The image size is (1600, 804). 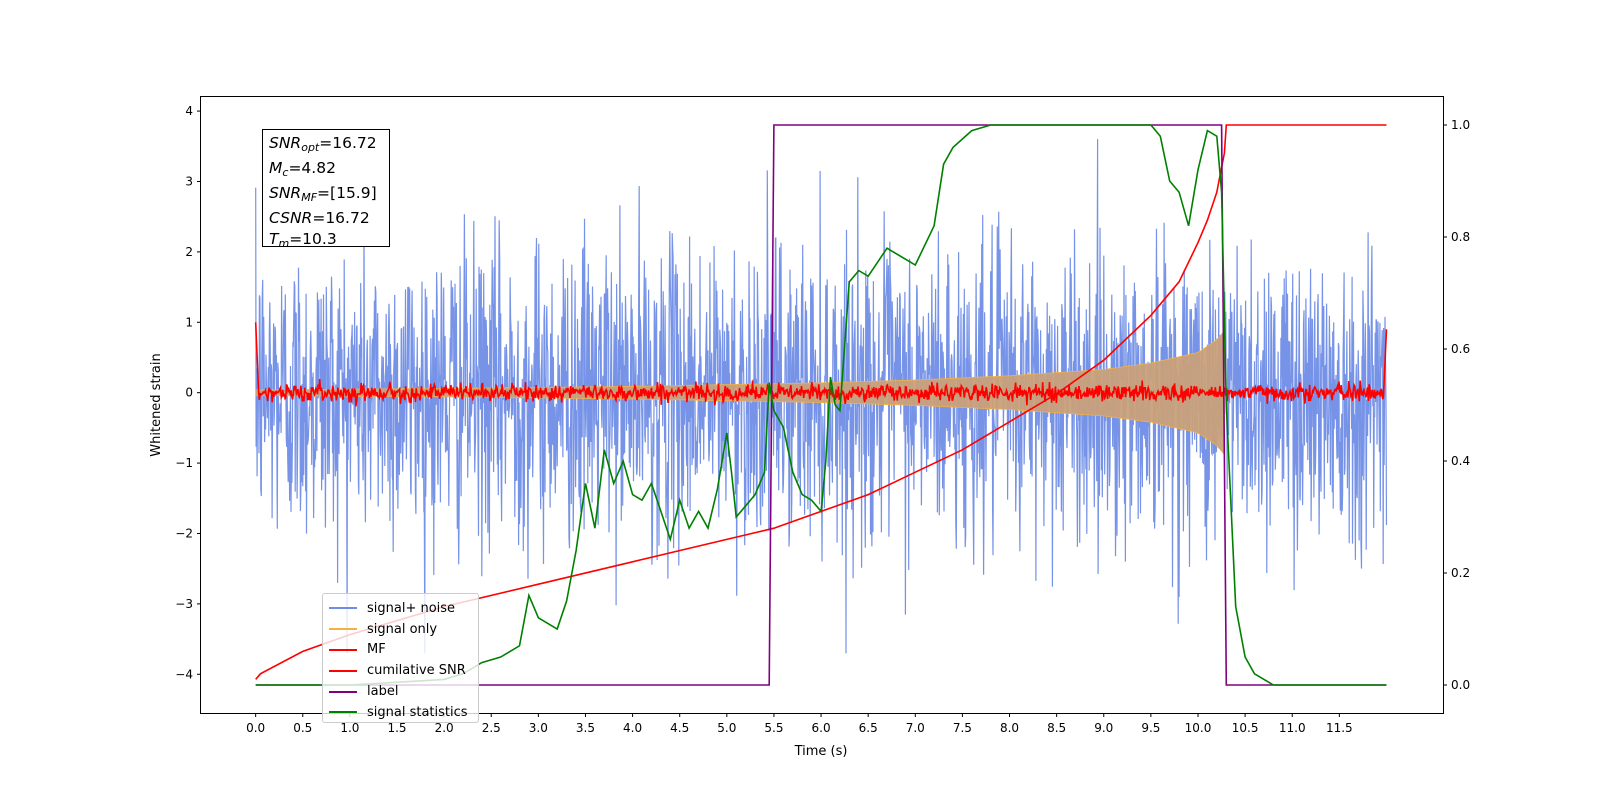 What do you see at coordinates (962, 728) in the screenshot?
I see `x-tick-label: 7.5` at bounding box center [962, 728].